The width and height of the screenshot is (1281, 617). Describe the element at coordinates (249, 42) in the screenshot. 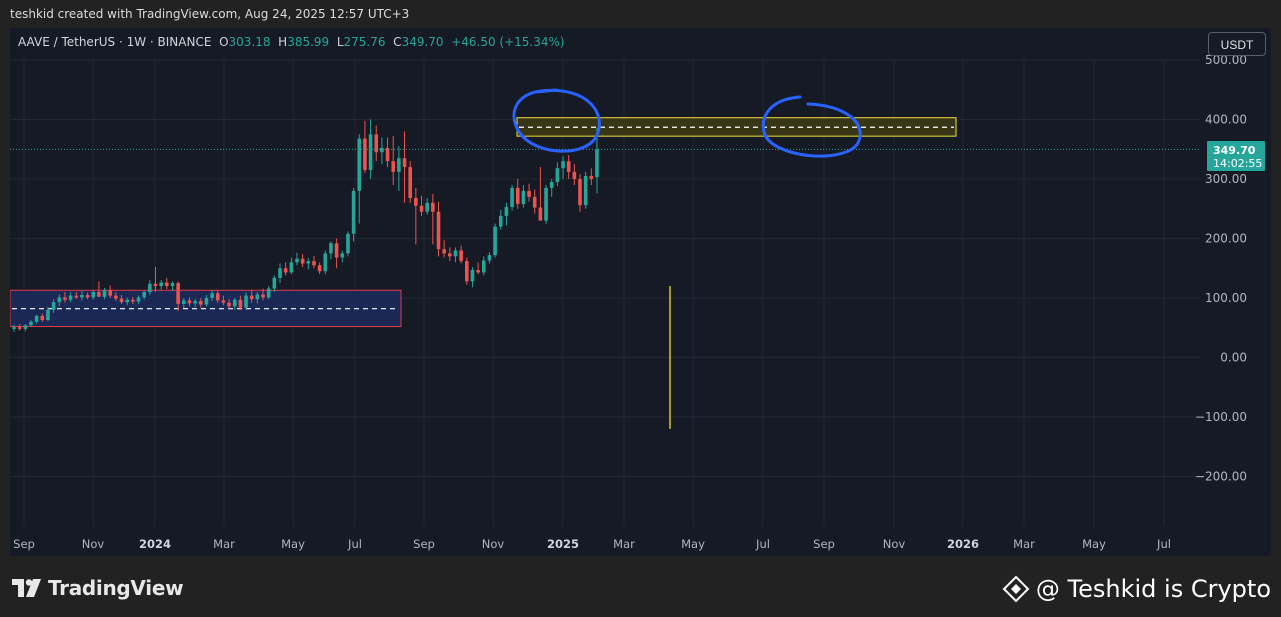

I see `open-value: 303.18` at that location.